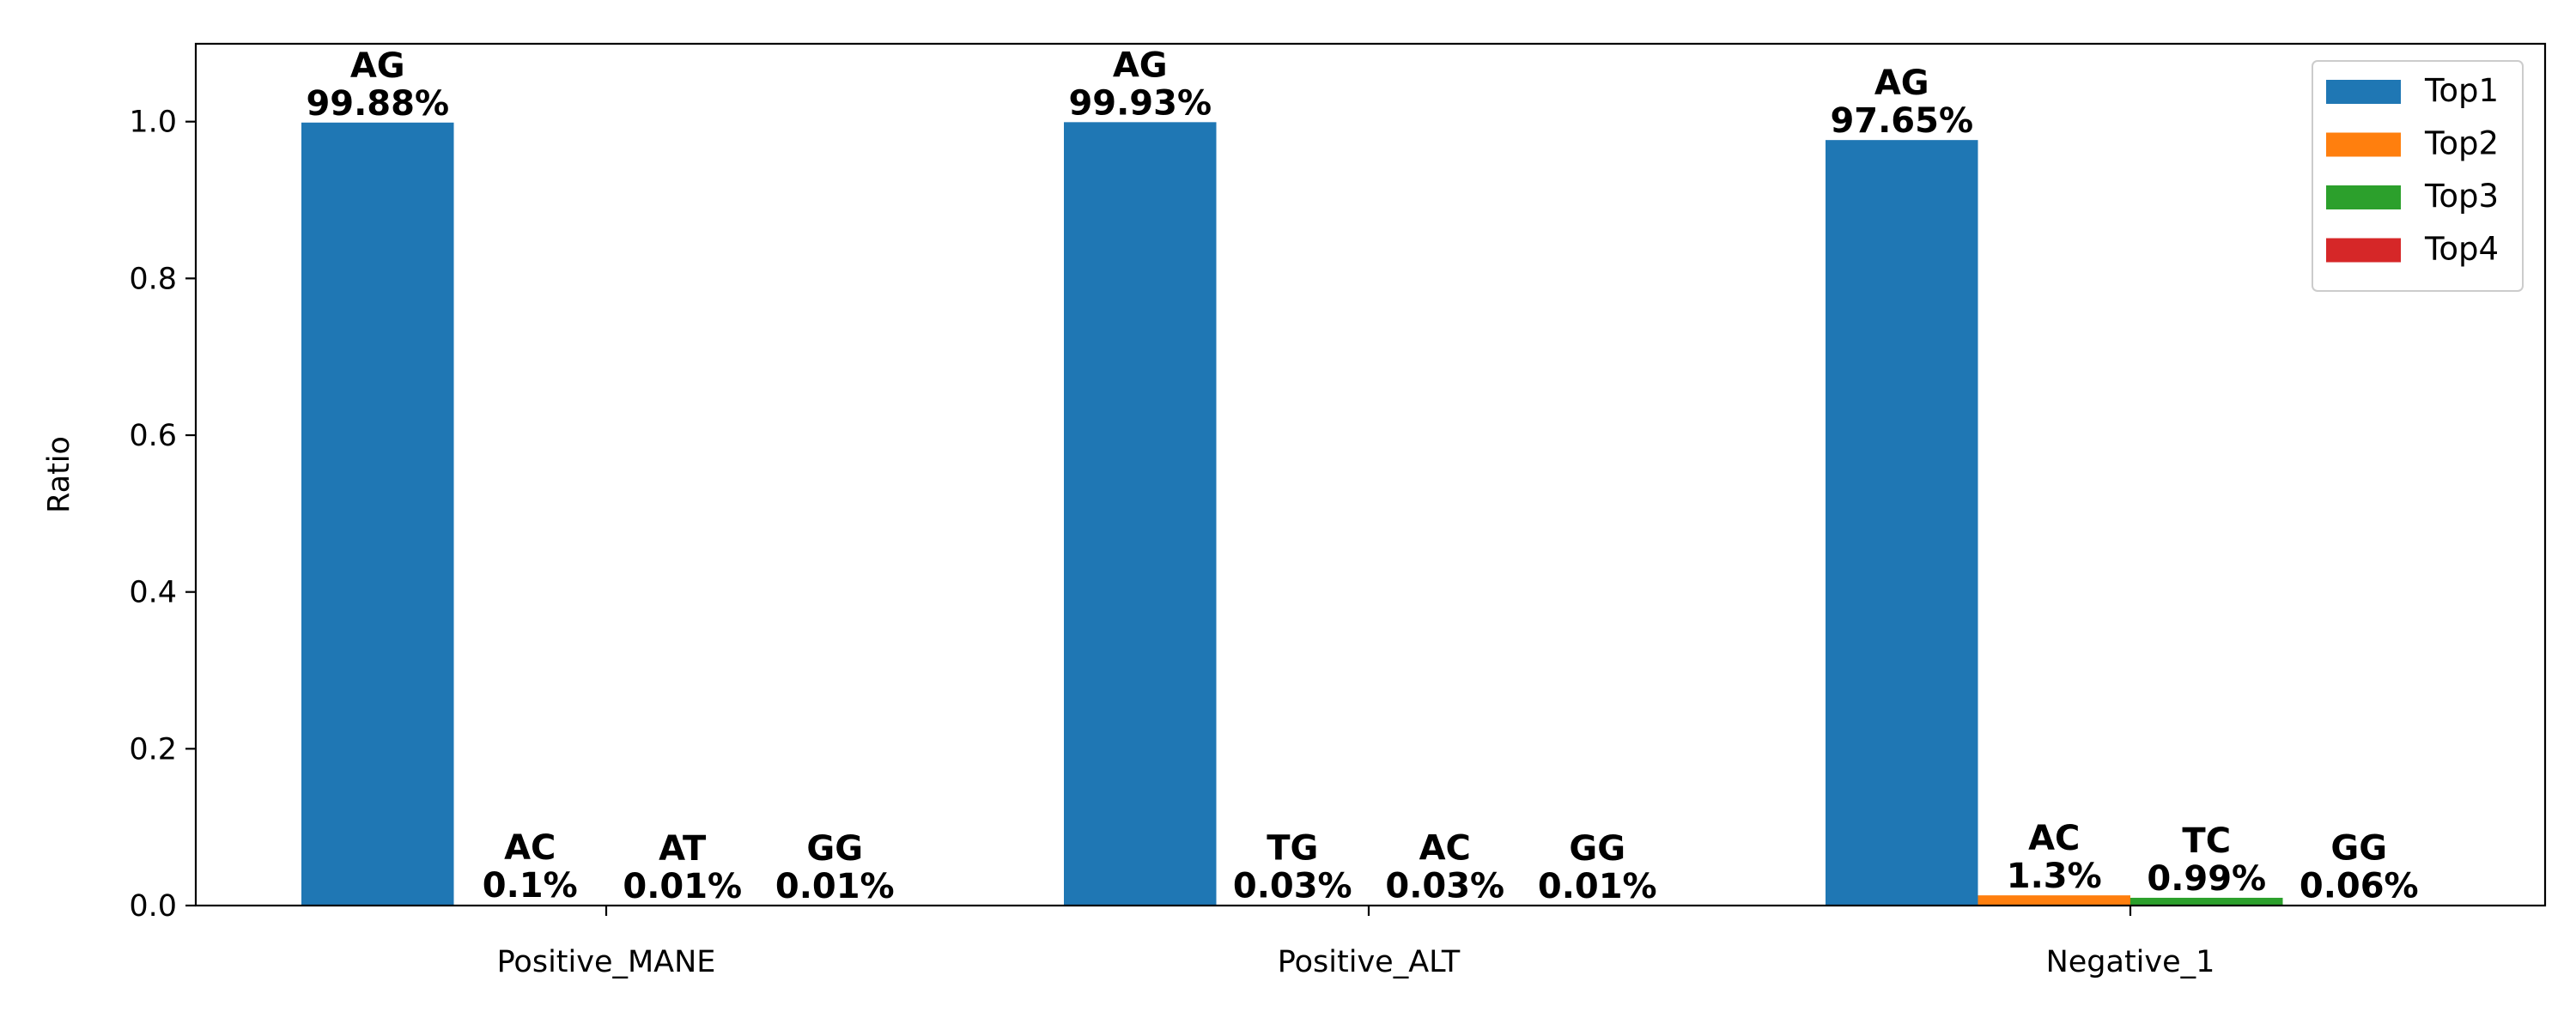  I want to click on x-tick-label: Positive_ALT, so click(1369, 962).